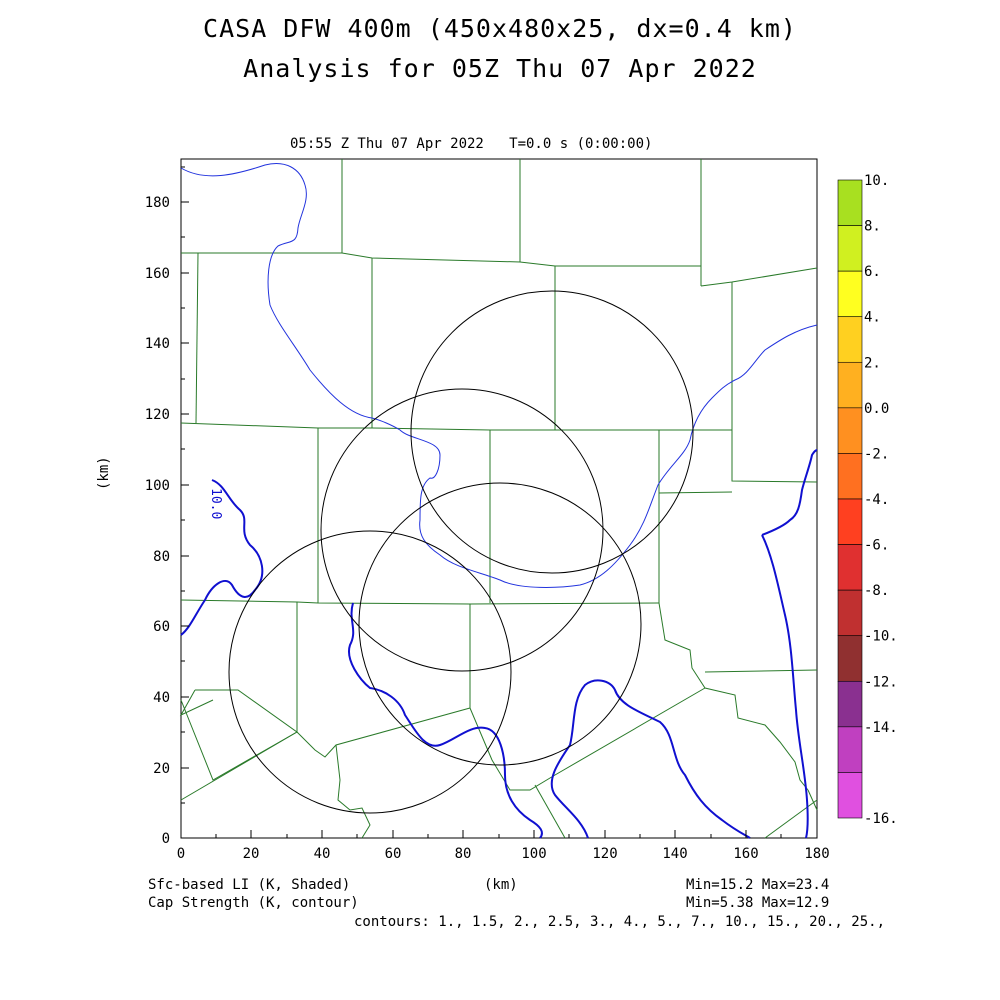 This screenshot has height=1000, width=1000. I want to click on colorbar-label: -16., so click(881, 819).